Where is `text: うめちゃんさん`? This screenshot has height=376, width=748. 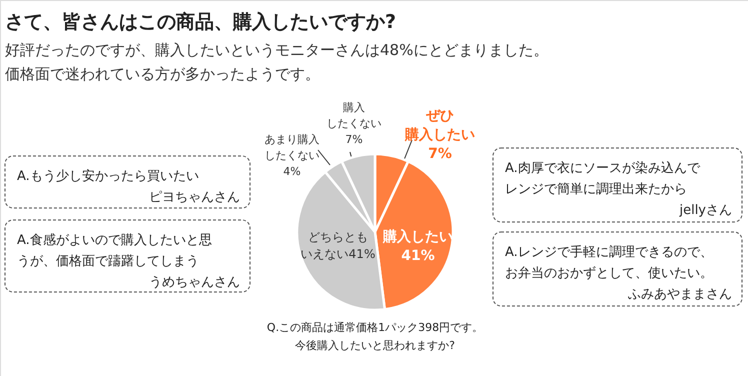 text: うめちゃんさん is located at coordinates (194, 282).